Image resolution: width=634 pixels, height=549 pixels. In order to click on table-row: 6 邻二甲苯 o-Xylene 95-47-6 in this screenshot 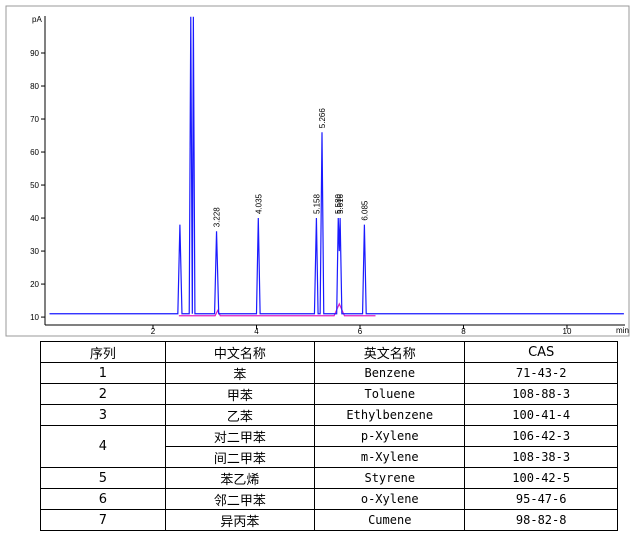, I will do `click(329, 499)`.